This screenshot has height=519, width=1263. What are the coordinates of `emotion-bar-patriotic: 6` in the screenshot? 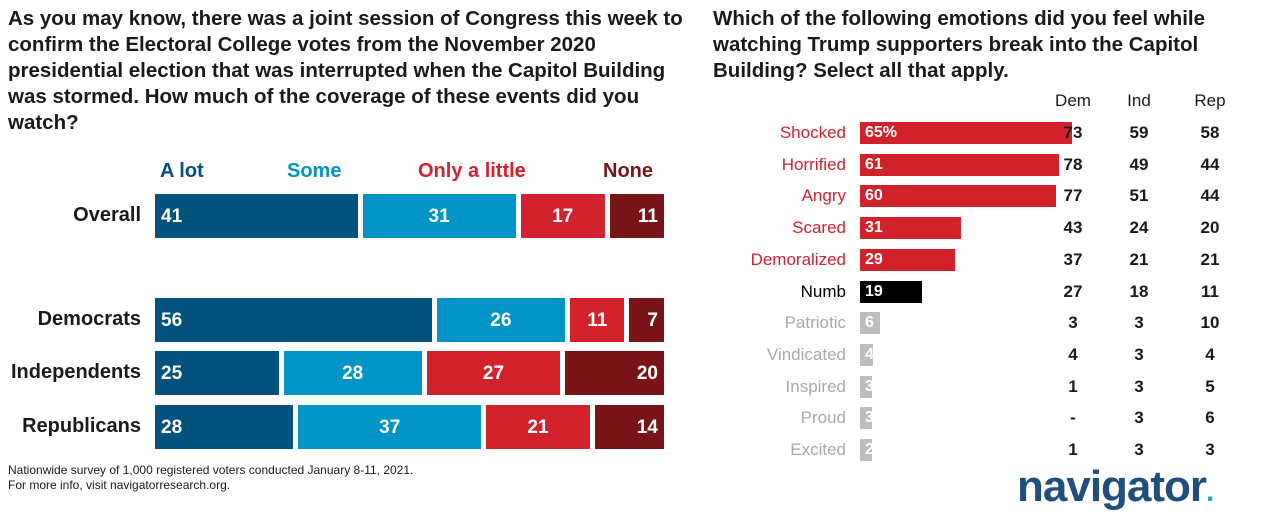 It's located at (870, 323).